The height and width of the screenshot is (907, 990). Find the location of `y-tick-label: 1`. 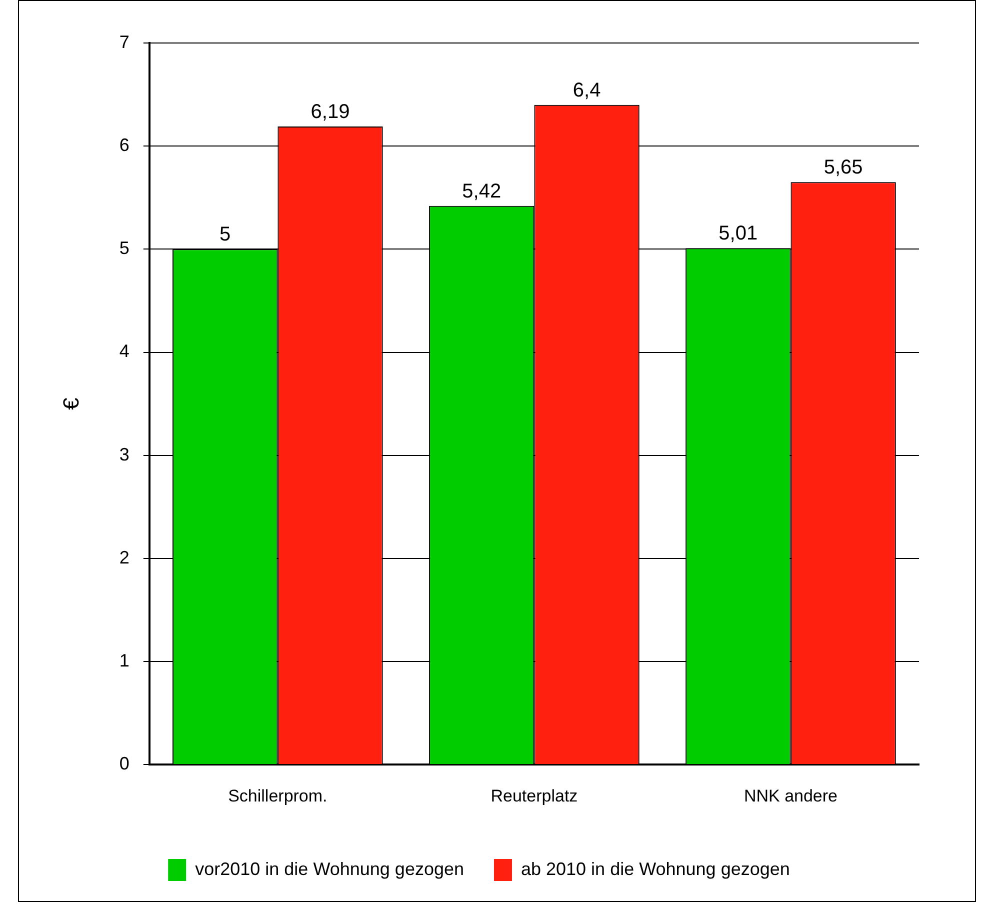

y-tick-label: 1 is located at coordinates (124, 660).